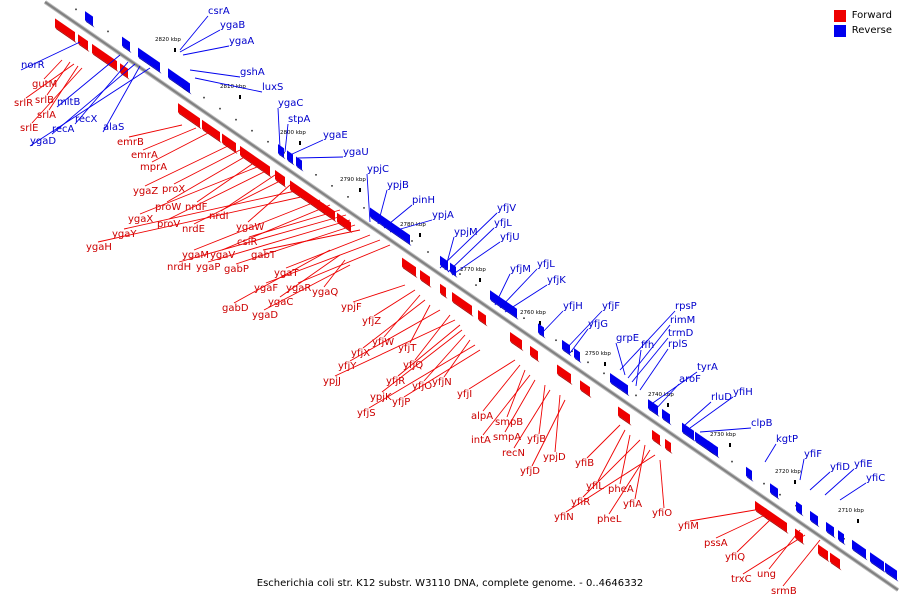 This screenshot has width=900, height=600. I want to click on forward-gene-label: yfiN, so click(564, 517).